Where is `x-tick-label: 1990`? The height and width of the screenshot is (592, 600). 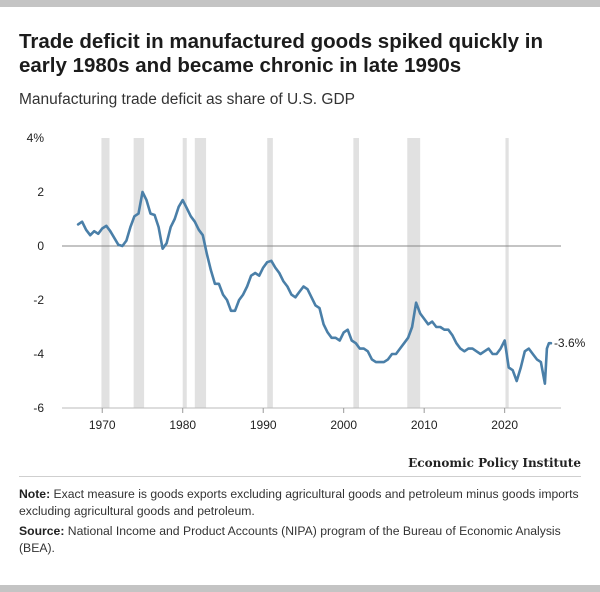
x-tick-label: 1990 is located at coordinates (263, 425).